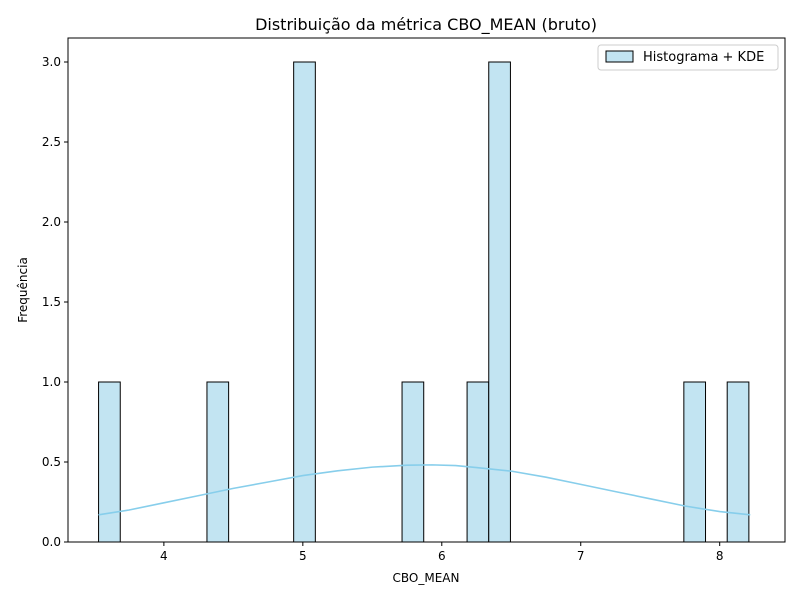  What do you see at coordinates (303, 556) in the screenshot?
I see `x-tick-label: 5` at bounding box center [303, 556].